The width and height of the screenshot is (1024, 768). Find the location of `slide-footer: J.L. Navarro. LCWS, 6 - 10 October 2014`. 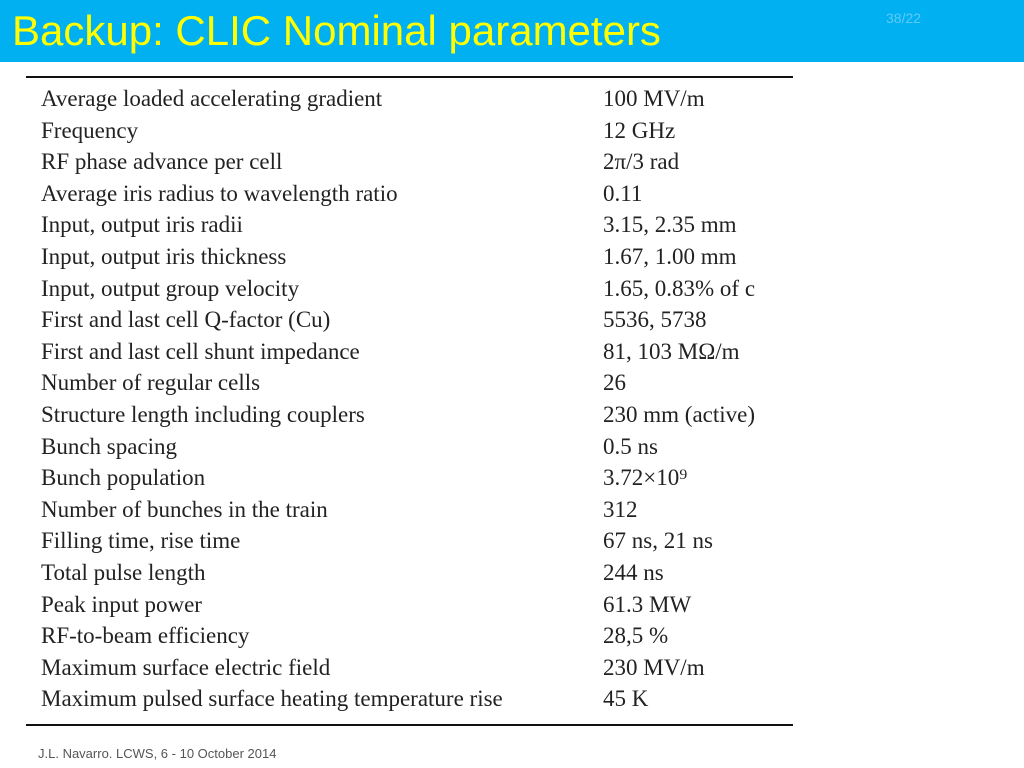

slide-footer: J.L. Navarro. LCWS, 6 - 10 October 2014 is located at coordinates (157, 753).